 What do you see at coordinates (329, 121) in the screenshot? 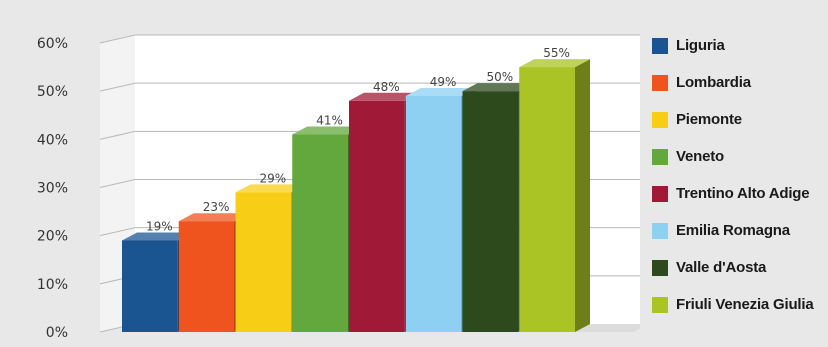
I see `data-label: 41%` at bounding box center [329, 121].